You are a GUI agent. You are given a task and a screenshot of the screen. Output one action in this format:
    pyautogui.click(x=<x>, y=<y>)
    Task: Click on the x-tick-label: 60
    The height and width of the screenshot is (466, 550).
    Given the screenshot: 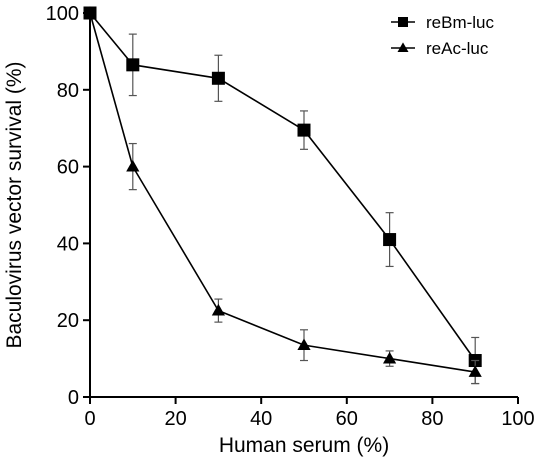 What is the action you would take?
    pyautogui.click(x=347, y=419)
    